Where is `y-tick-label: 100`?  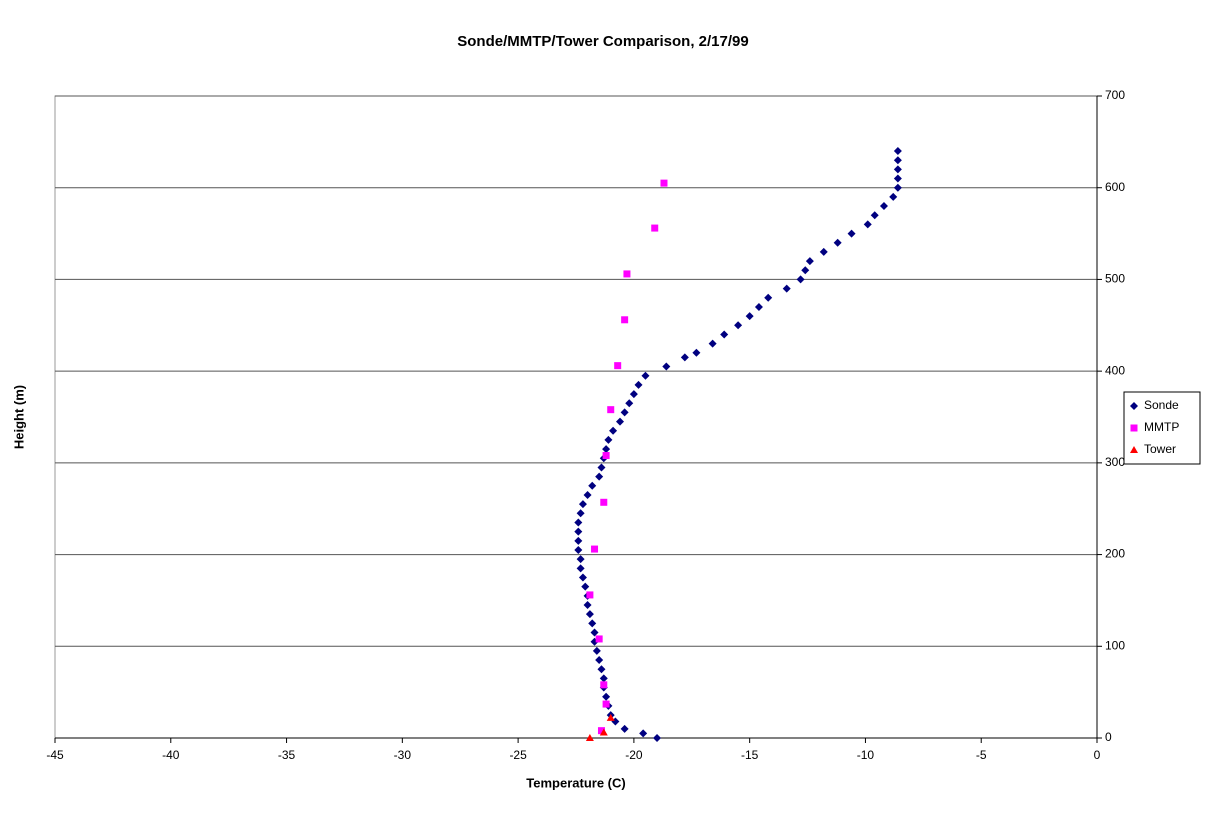
y-tick-label: 100 is located at coordinates (1115, 645).